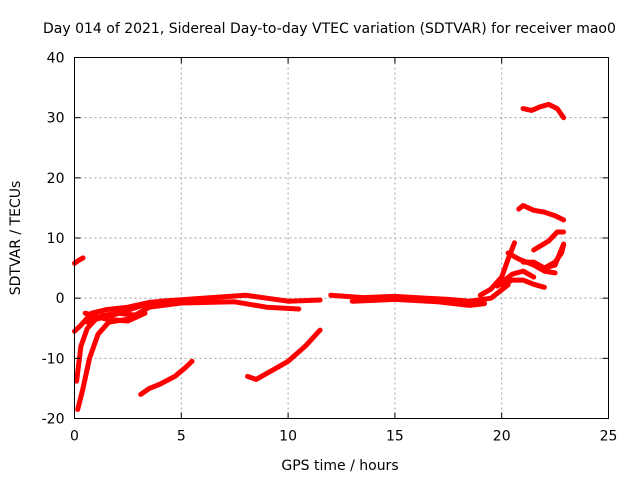 This screenshot has width=640, height=480. Describe the element at coordinates (53, 359) in the screenshot. I see `y-tick-label: -10` at that location.